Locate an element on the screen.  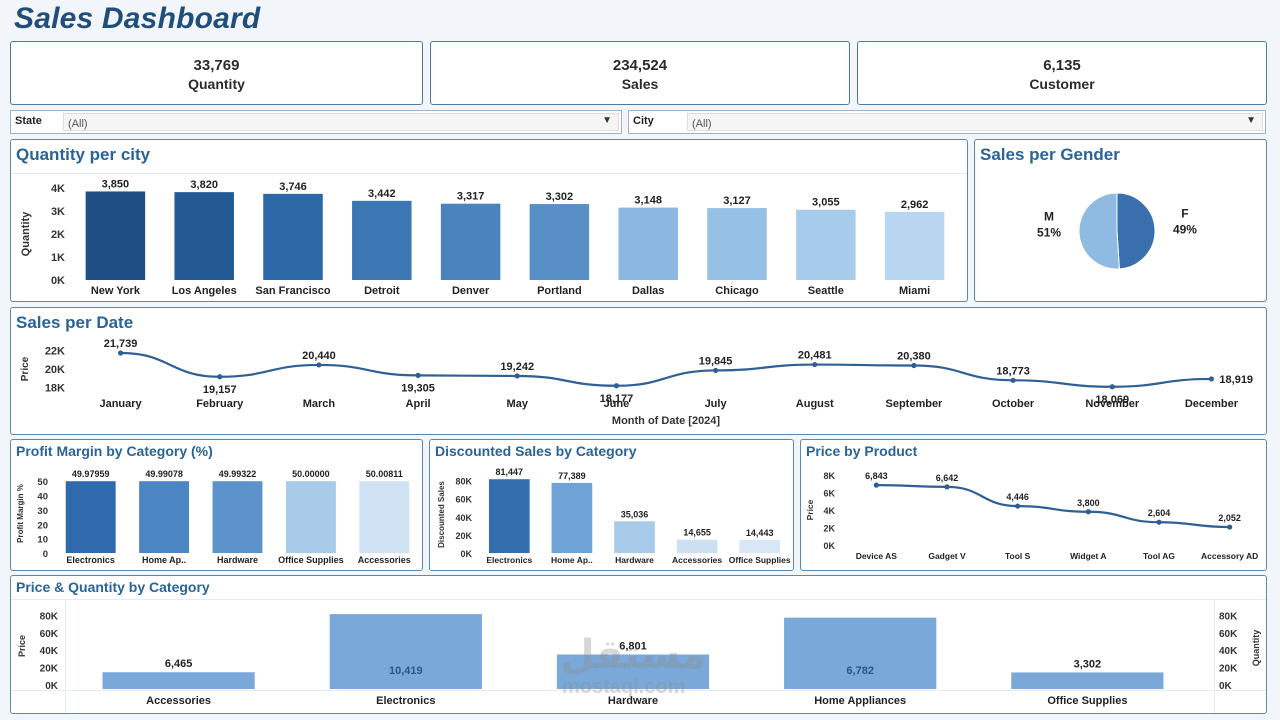
qty_city-data-label: 3,317 is located at coordinates (471, 197).